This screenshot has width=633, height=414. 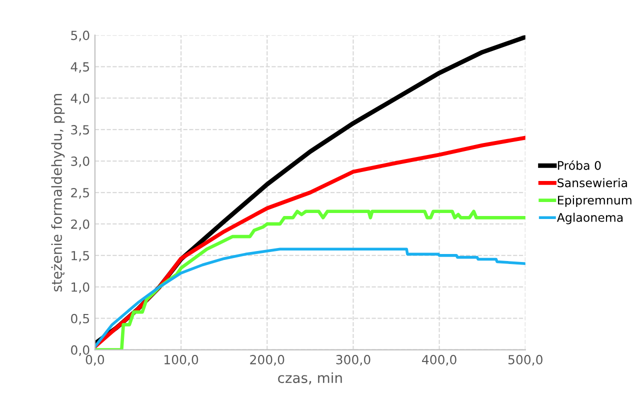 I want to click on x-tick-label: 200,0, so click(x=267, y=360).